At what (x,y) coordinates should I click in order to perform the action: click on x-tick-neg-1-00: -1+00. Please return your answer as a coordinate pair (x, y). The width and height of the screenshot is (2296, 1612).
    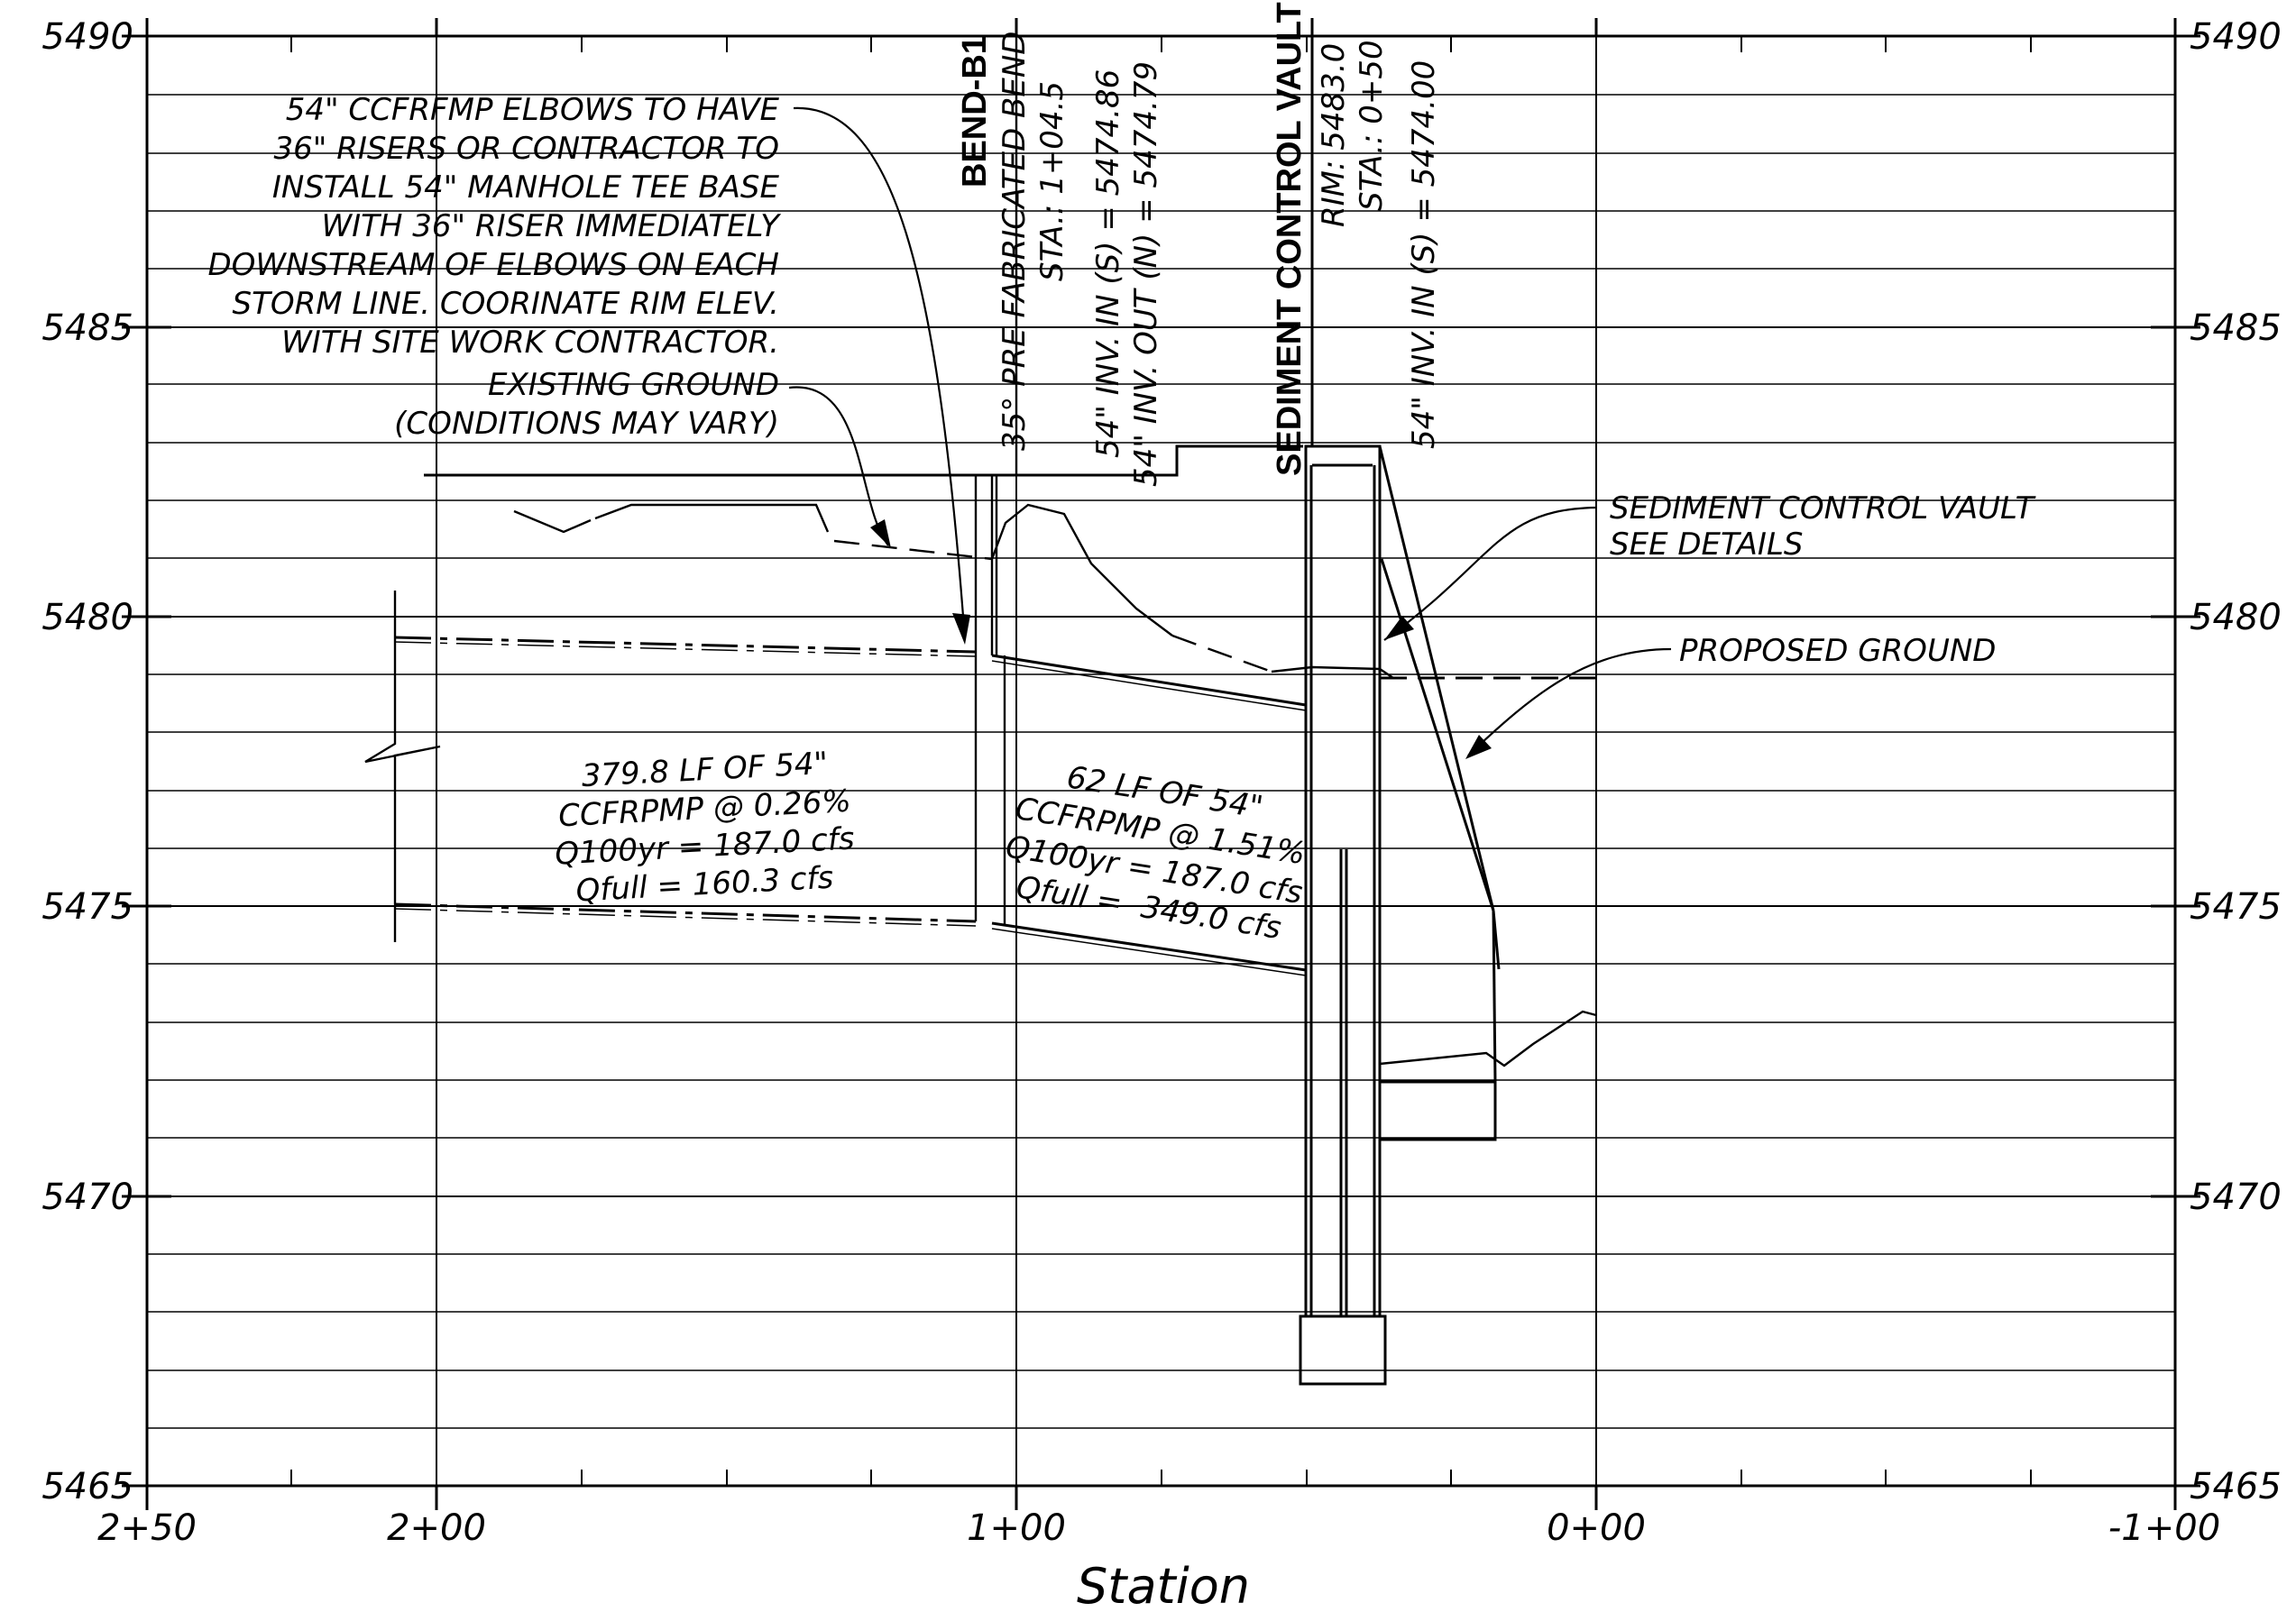
    Looking at the image, I should click on (2164, 1528).